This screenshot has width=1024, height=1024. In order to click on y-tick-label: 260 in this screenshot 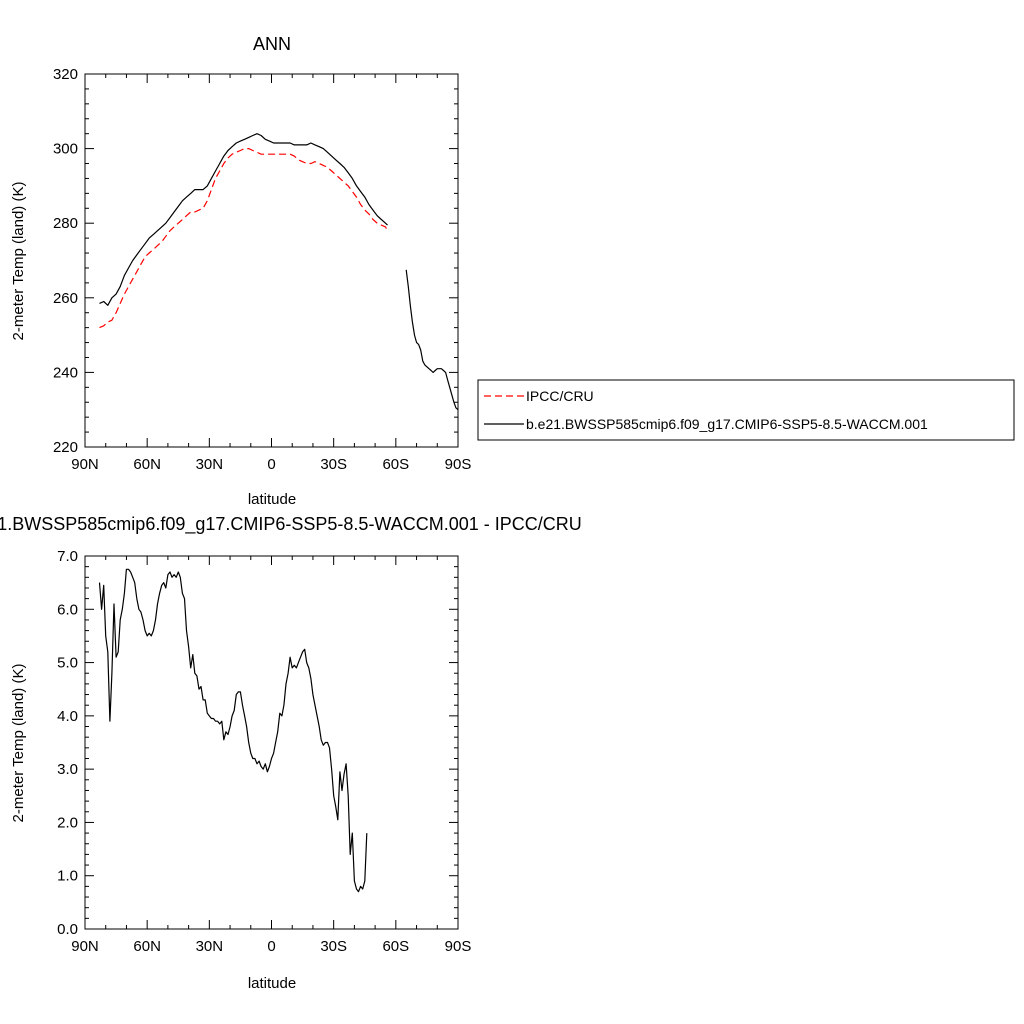, I will do `click(65, 298)`.